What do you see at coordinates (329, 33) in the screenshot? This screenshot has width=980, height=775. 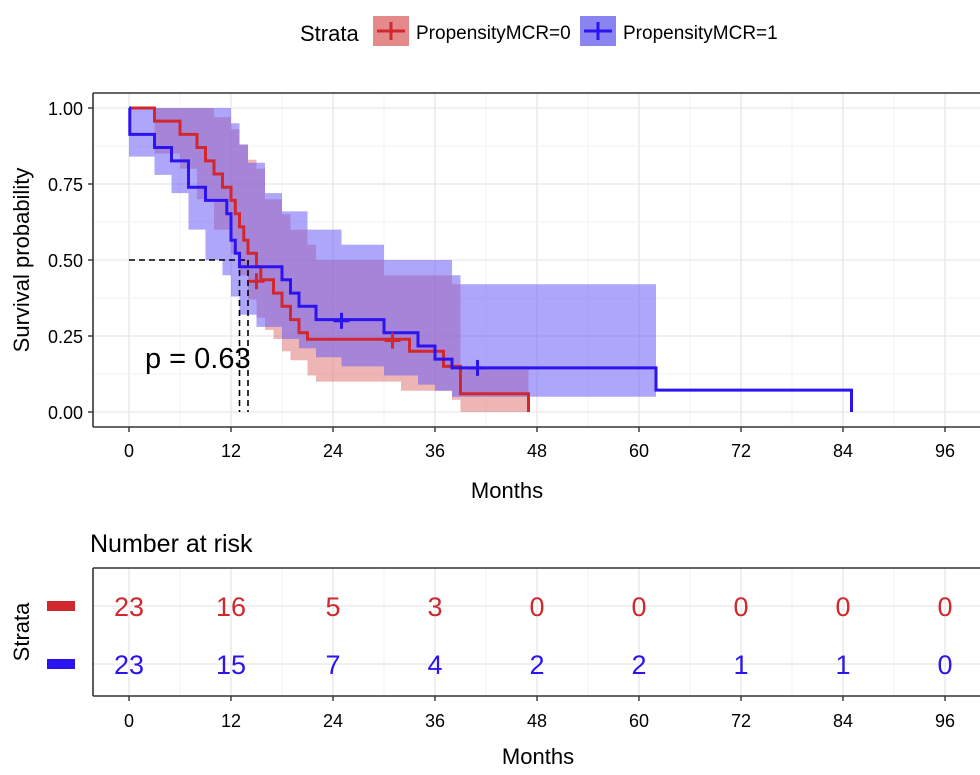 I see `legend-title: Strata` at bounding box center [329, 33].